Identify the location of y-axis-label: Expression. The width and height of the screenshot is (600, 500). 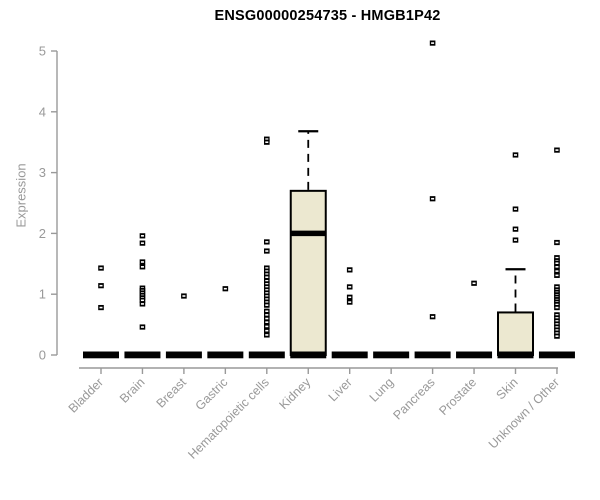
(21, 195).